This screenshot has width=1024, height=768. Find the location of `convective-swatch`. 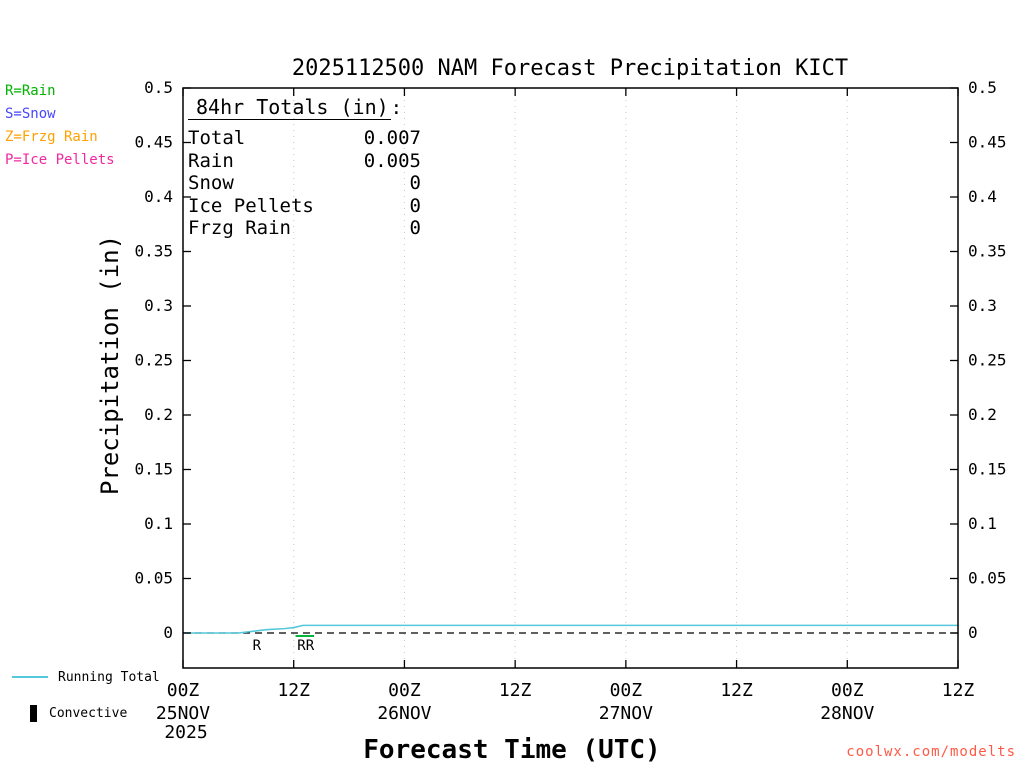

convective-swatch is located at coordinates (33, 713).